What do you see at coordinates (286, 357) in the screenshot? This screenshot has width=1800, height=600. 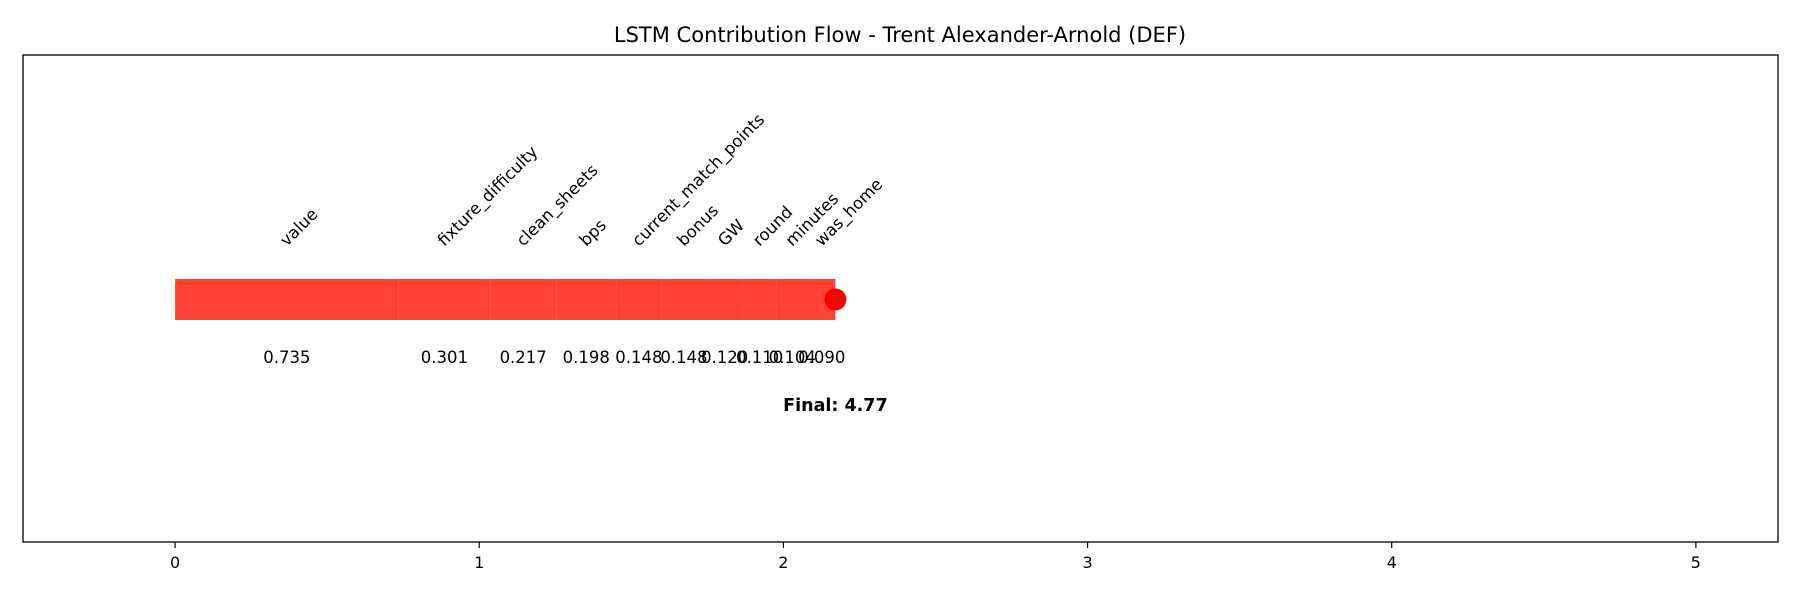 I see `value-label: 0.735` at bounding box center [286, 357].